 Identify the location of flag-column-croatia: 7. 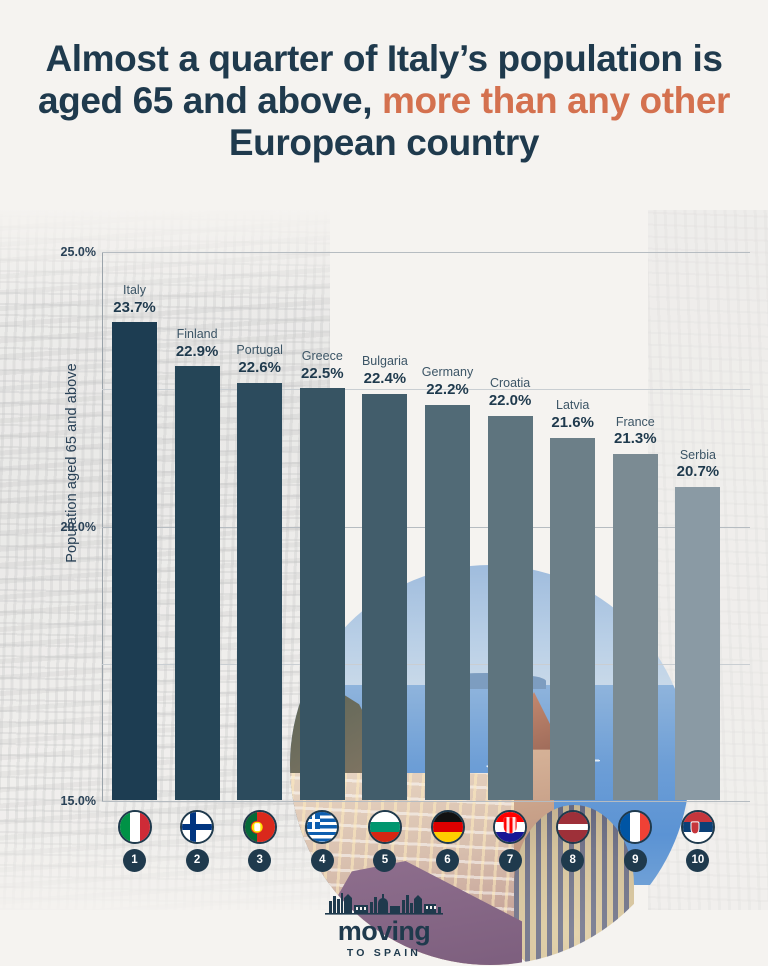
(510, 841).